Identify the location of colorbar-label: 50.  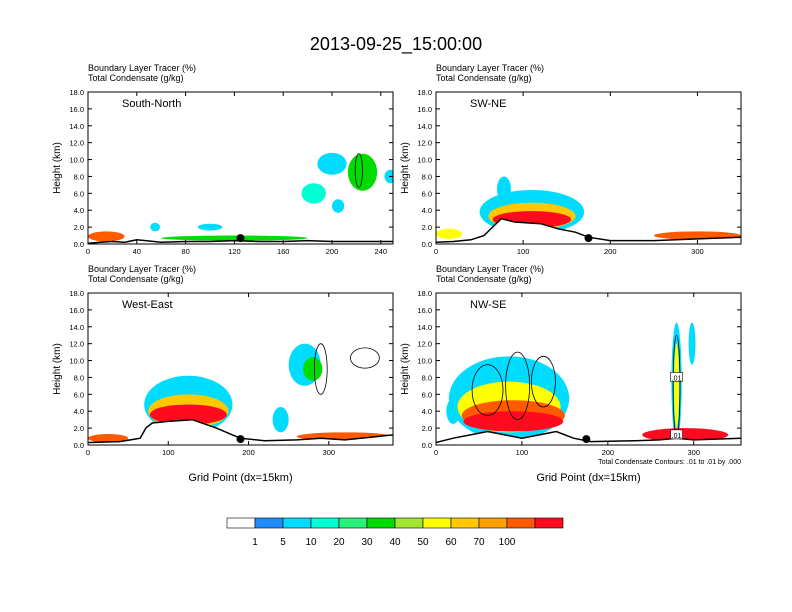
(423, 542).